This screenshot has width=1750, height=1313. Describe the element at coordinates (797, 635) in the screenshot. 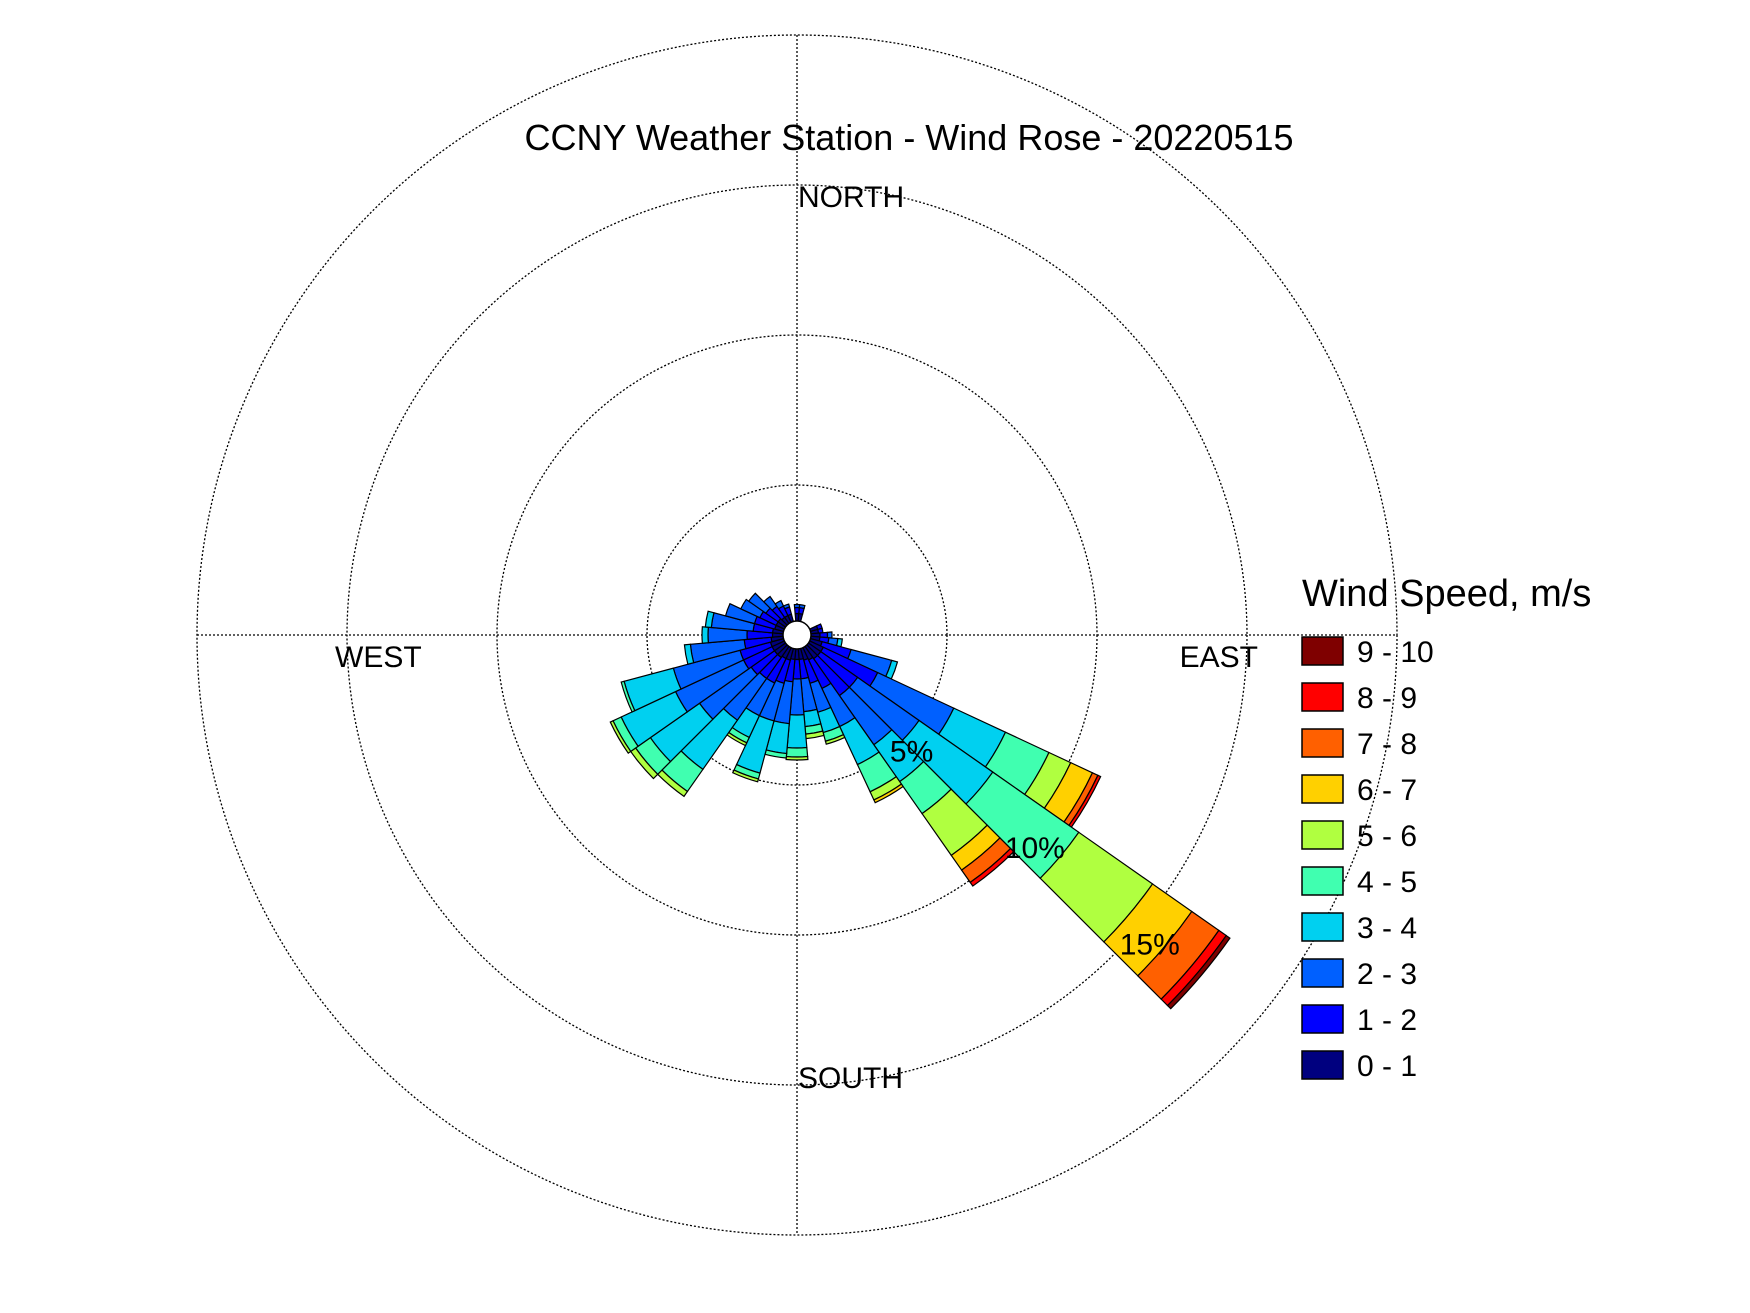

I see `center-hub` at that location.